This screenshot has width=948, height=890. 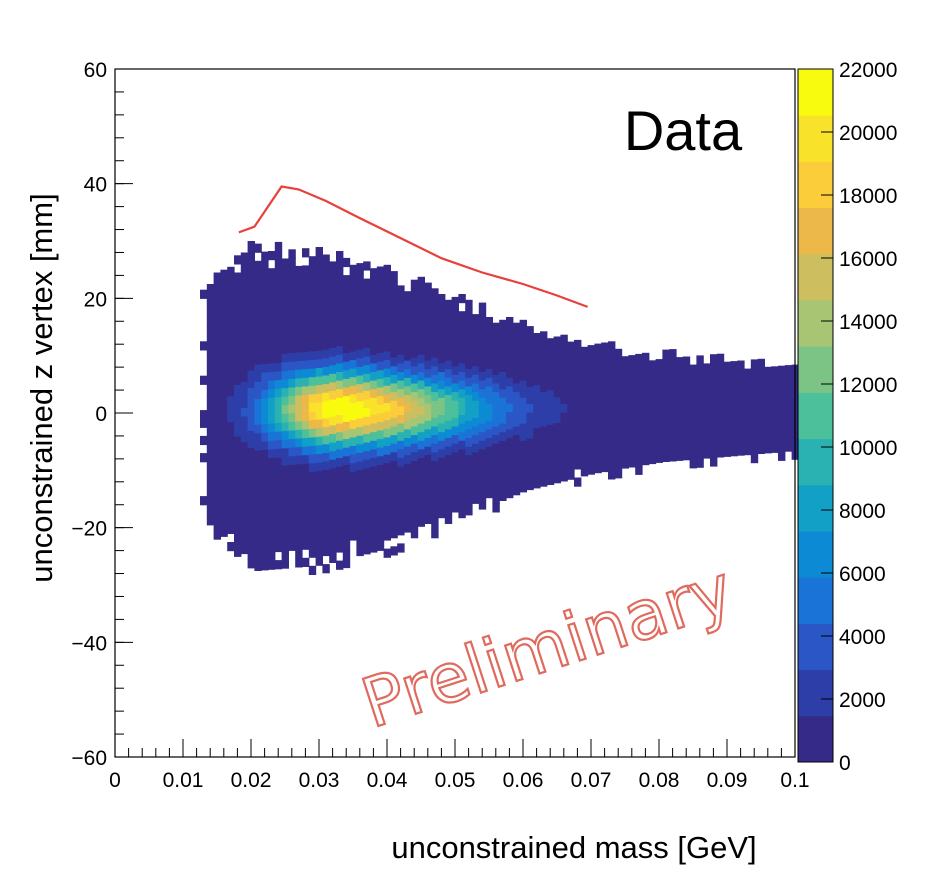 I want to click on x-tick-label: 0.1, so click(x=794, y=780).